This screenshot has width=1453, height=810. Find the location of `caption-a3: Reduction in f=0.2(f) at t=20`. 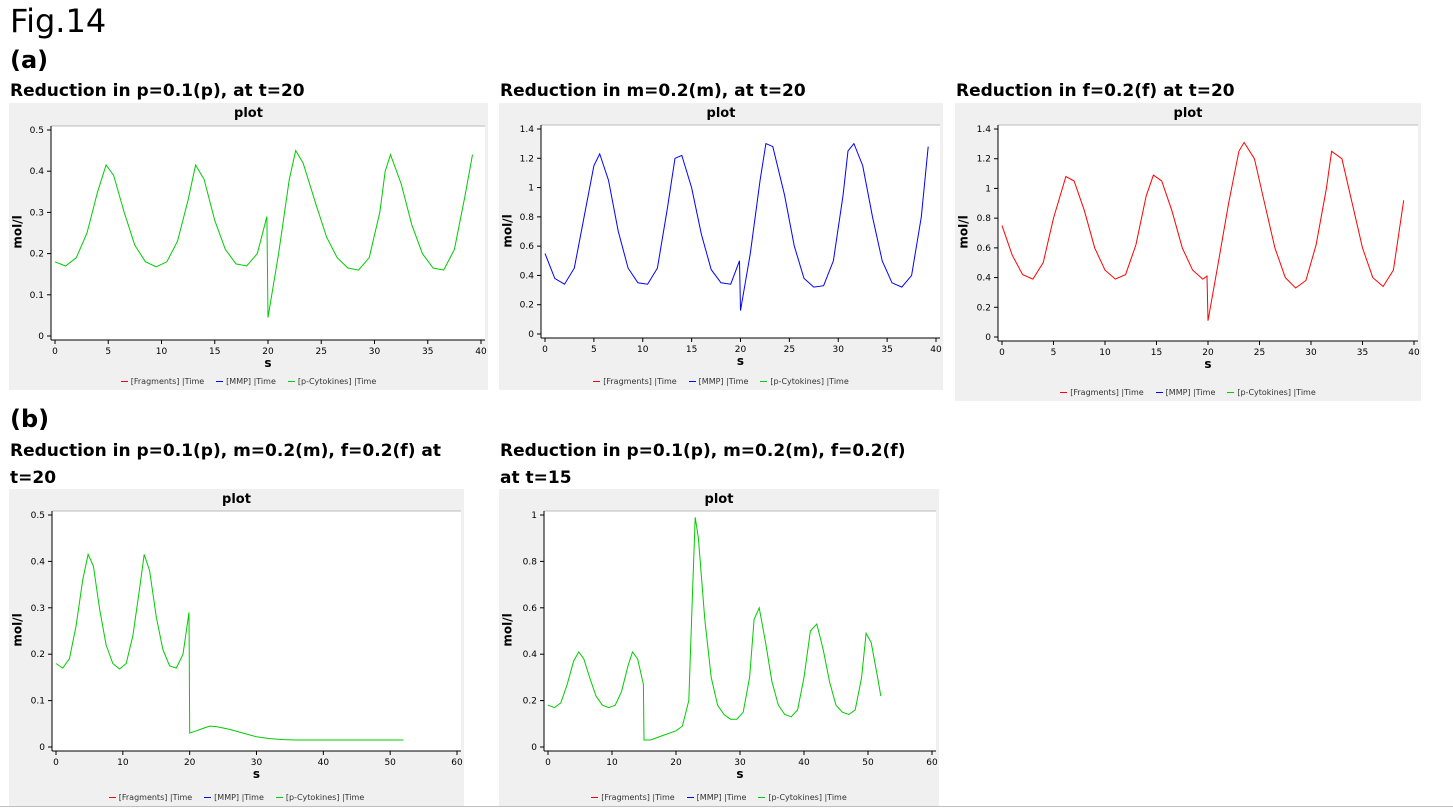

caption-a3: Reduction in f=0.2(f) at t=20 is located at coordinates (1095, 91).